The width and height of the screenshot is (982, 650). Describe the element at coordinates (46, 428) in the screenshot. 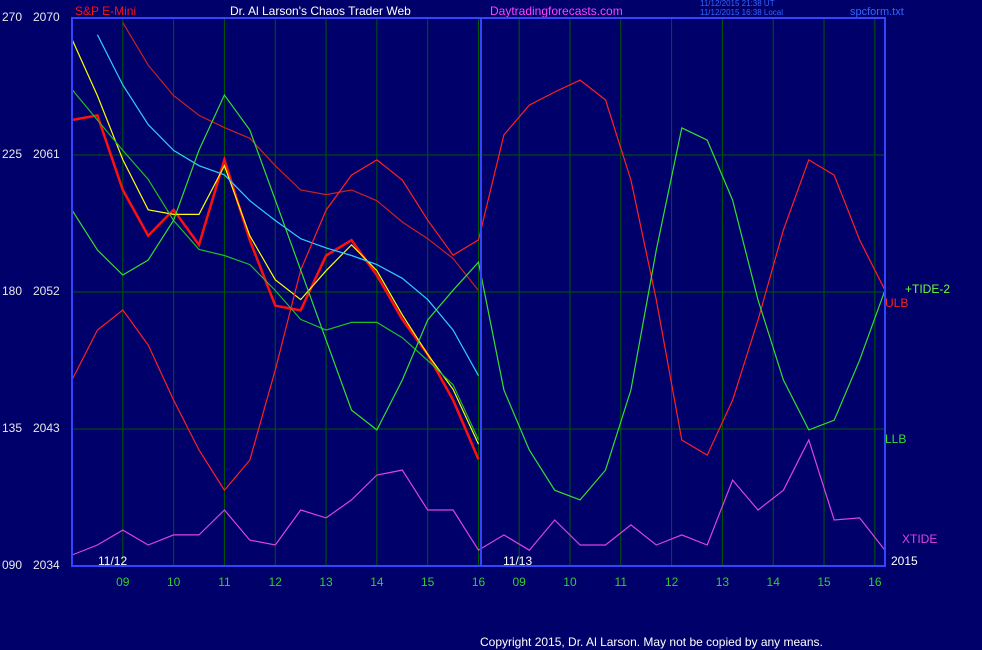

I see `y-tick-label: 2043` at that location.